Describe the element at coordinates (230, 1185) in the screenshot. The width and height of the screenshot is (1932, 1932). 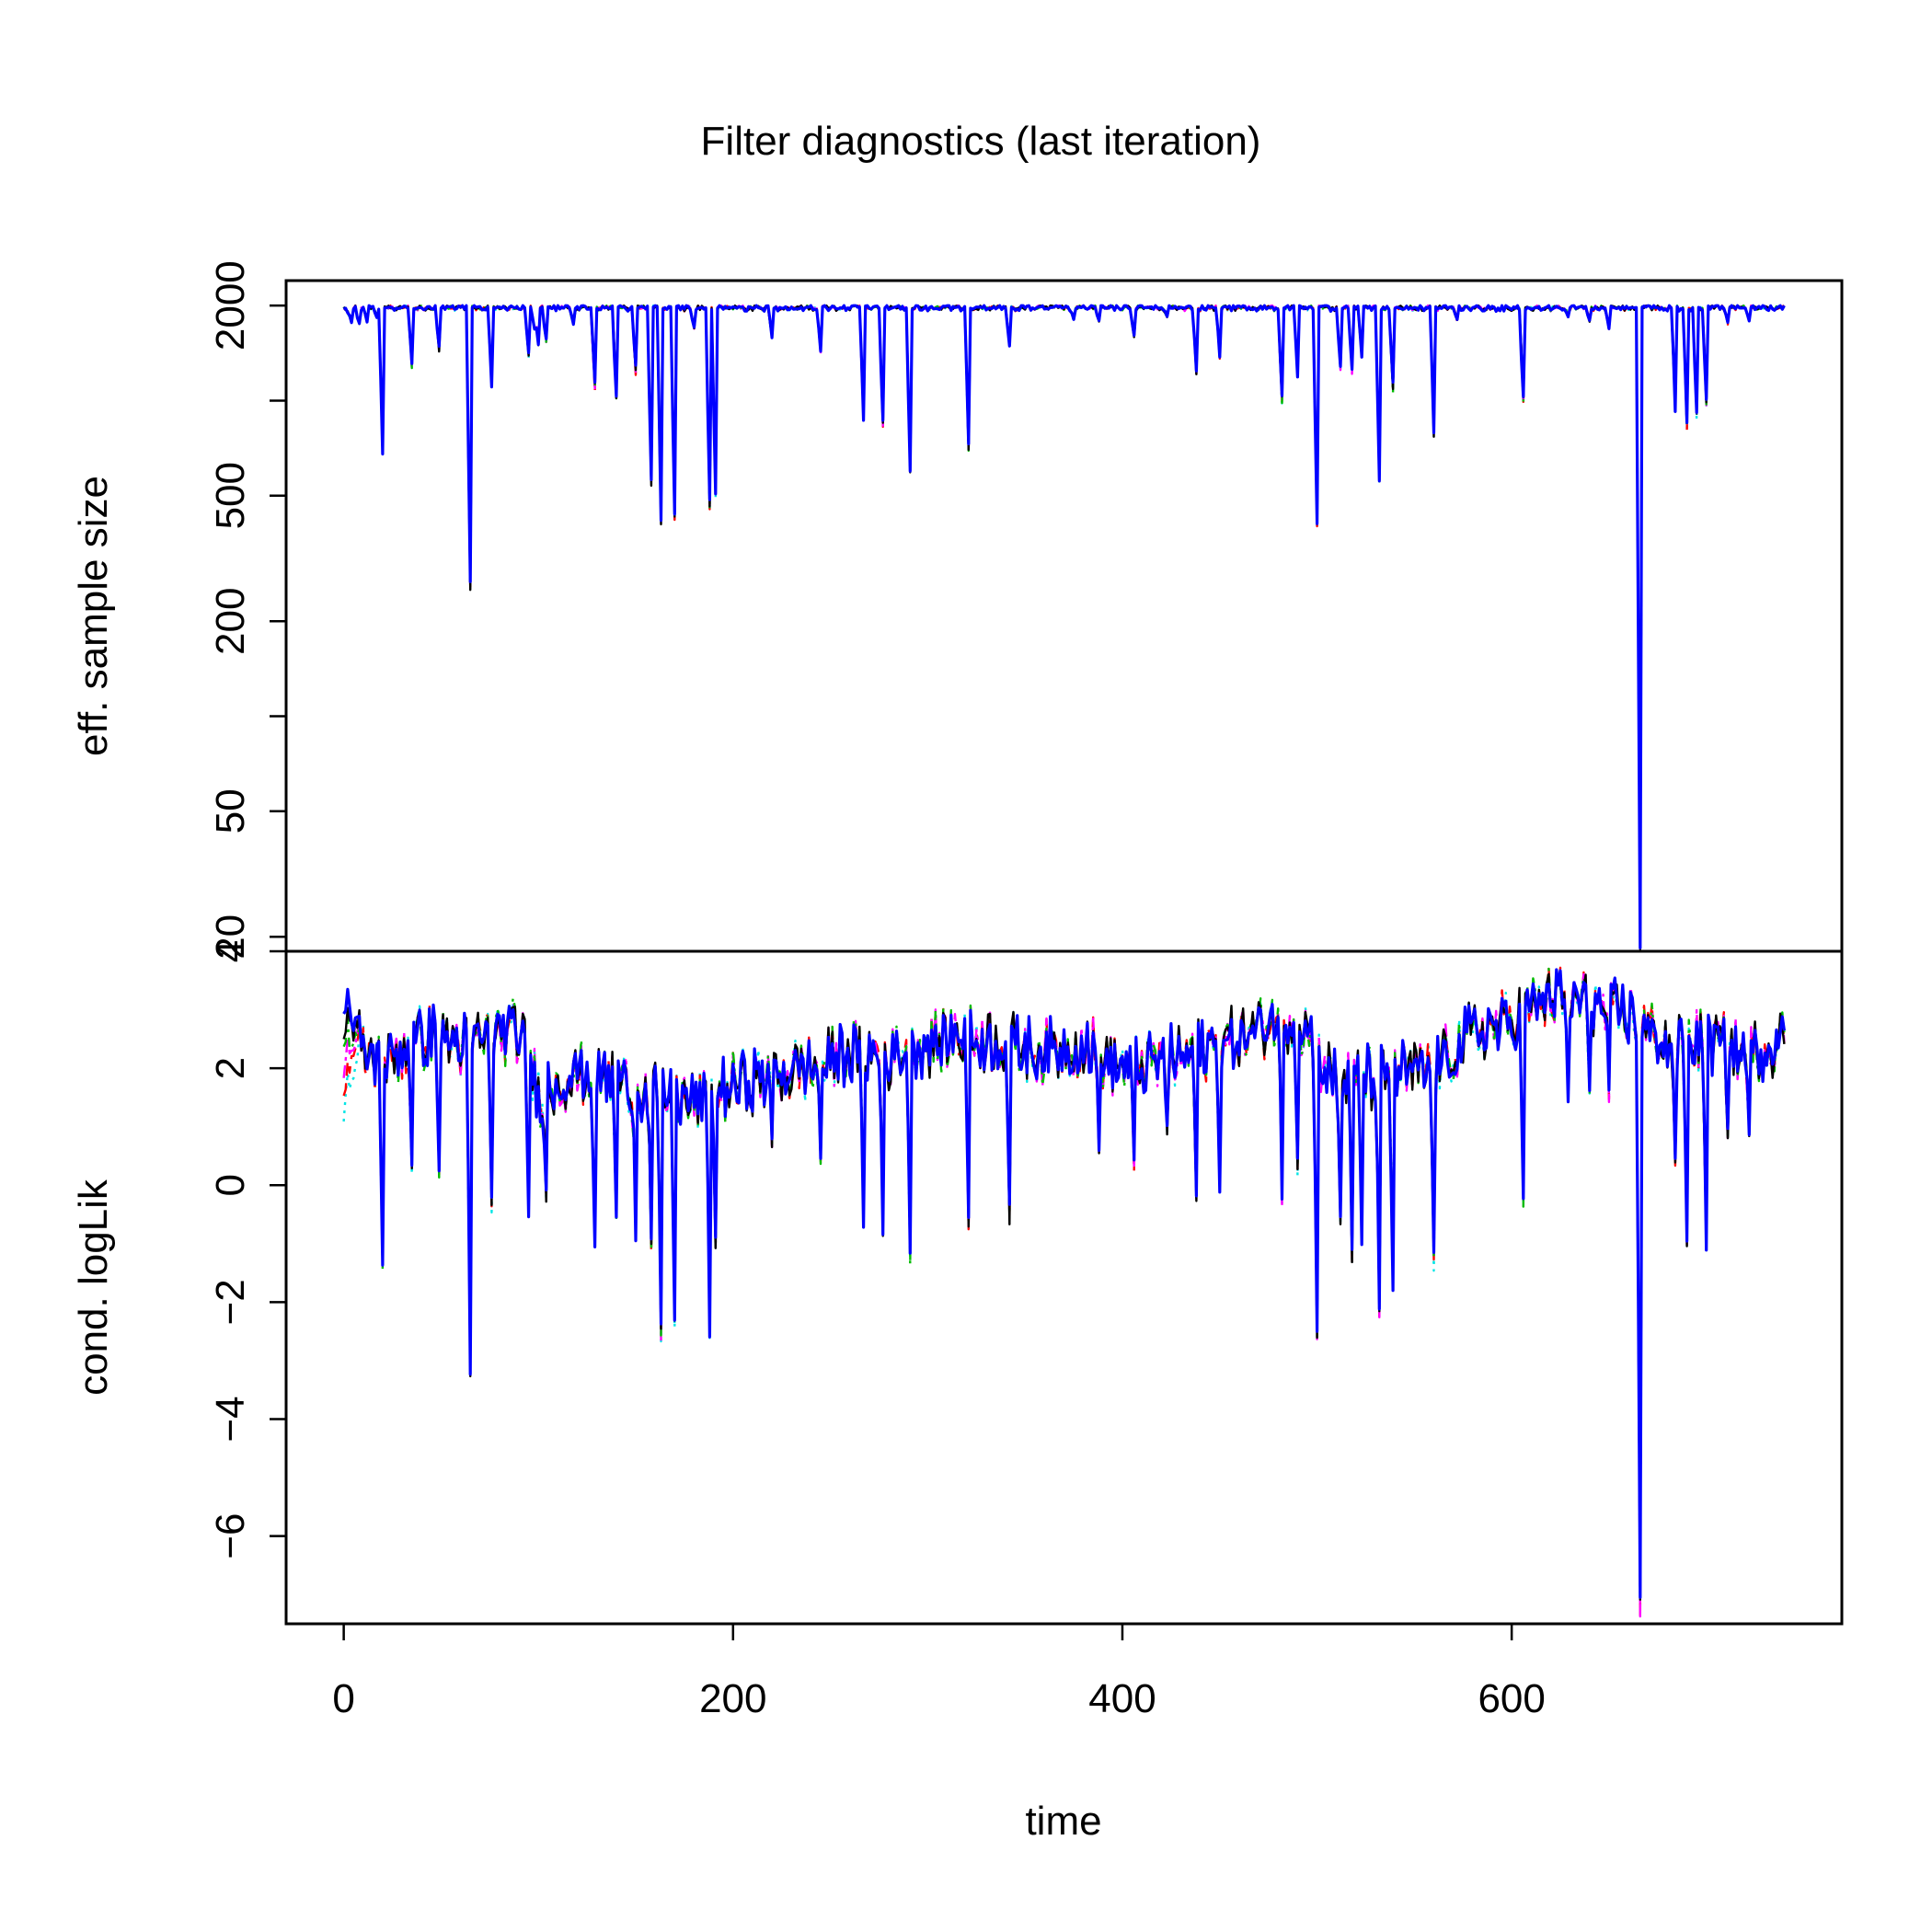
I see `loglik-y-tick-label: 0` at that location.